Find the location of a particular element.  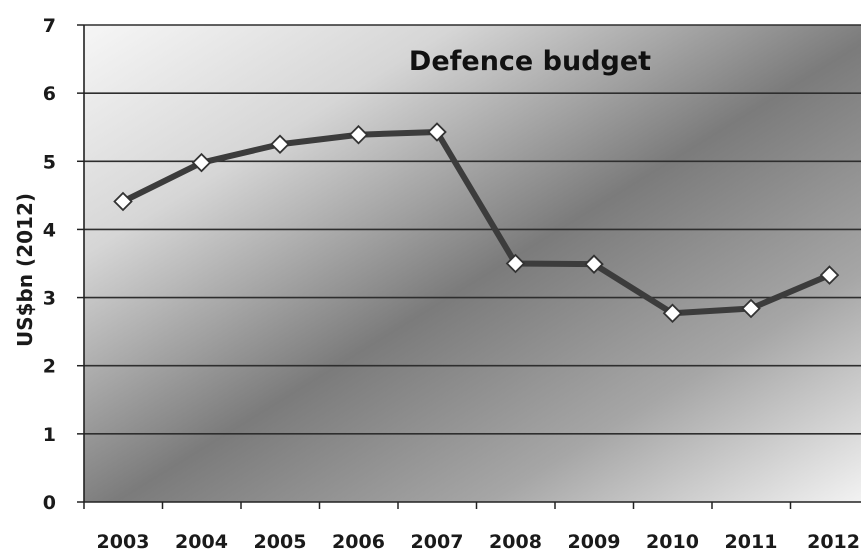

y-axis-label: US$bn (2012) is located at coordinates (25, 270).